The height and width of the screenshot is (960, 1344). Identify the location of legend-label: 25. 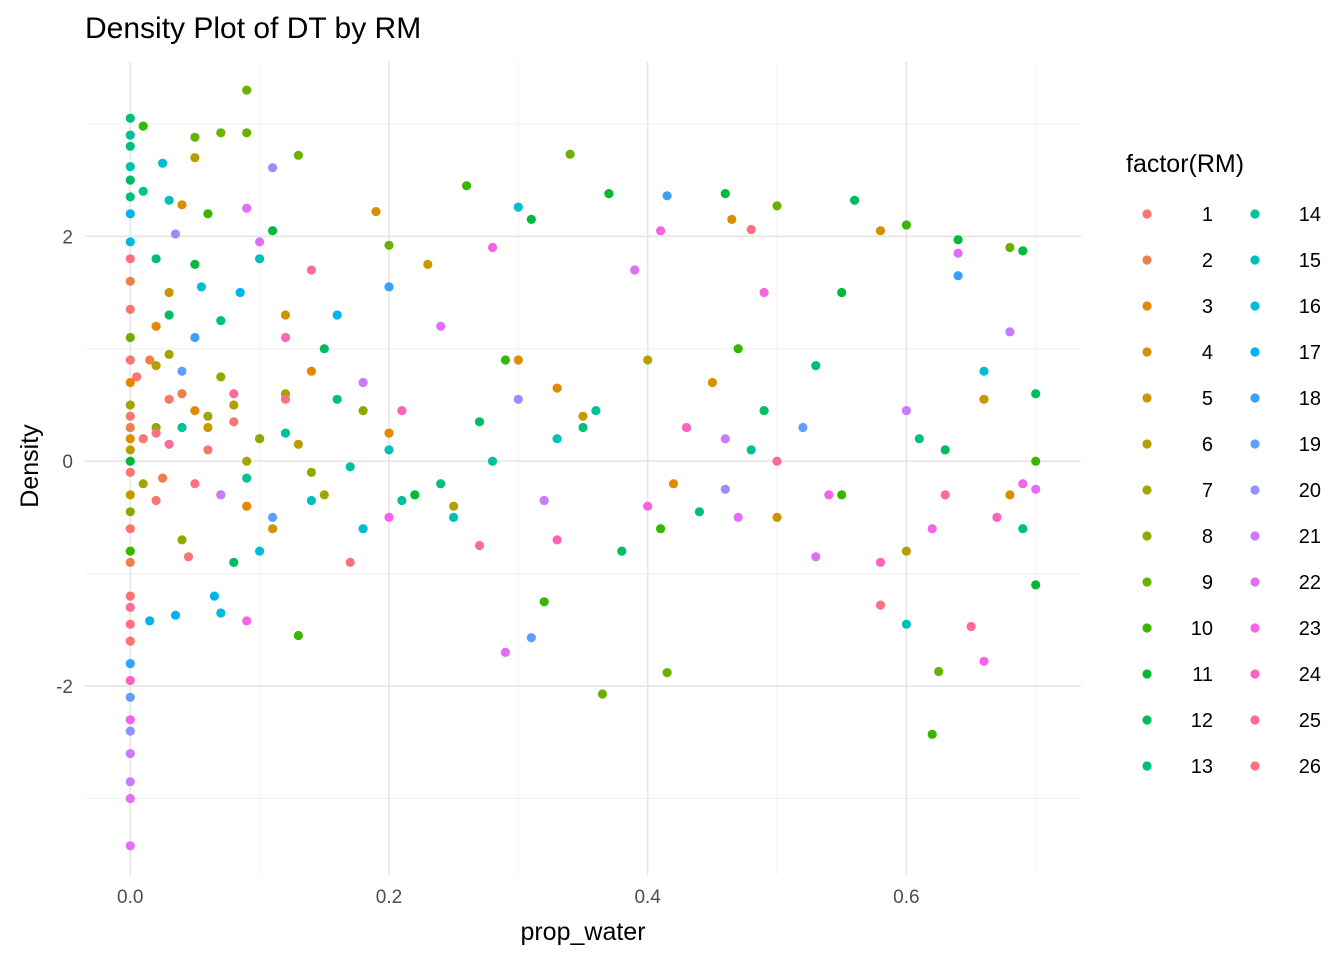
(1310, 721).